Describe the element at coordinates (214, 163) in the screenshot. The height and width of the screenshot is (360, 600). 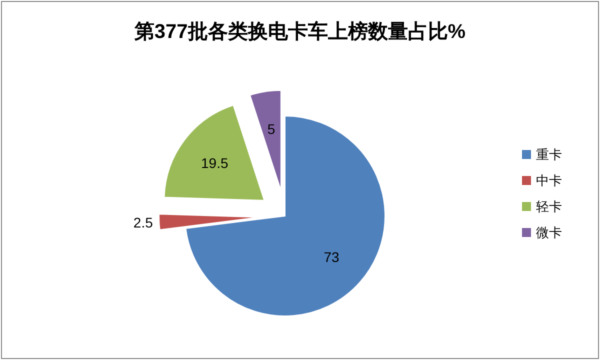
I see `data-label: 19.5` at that location.